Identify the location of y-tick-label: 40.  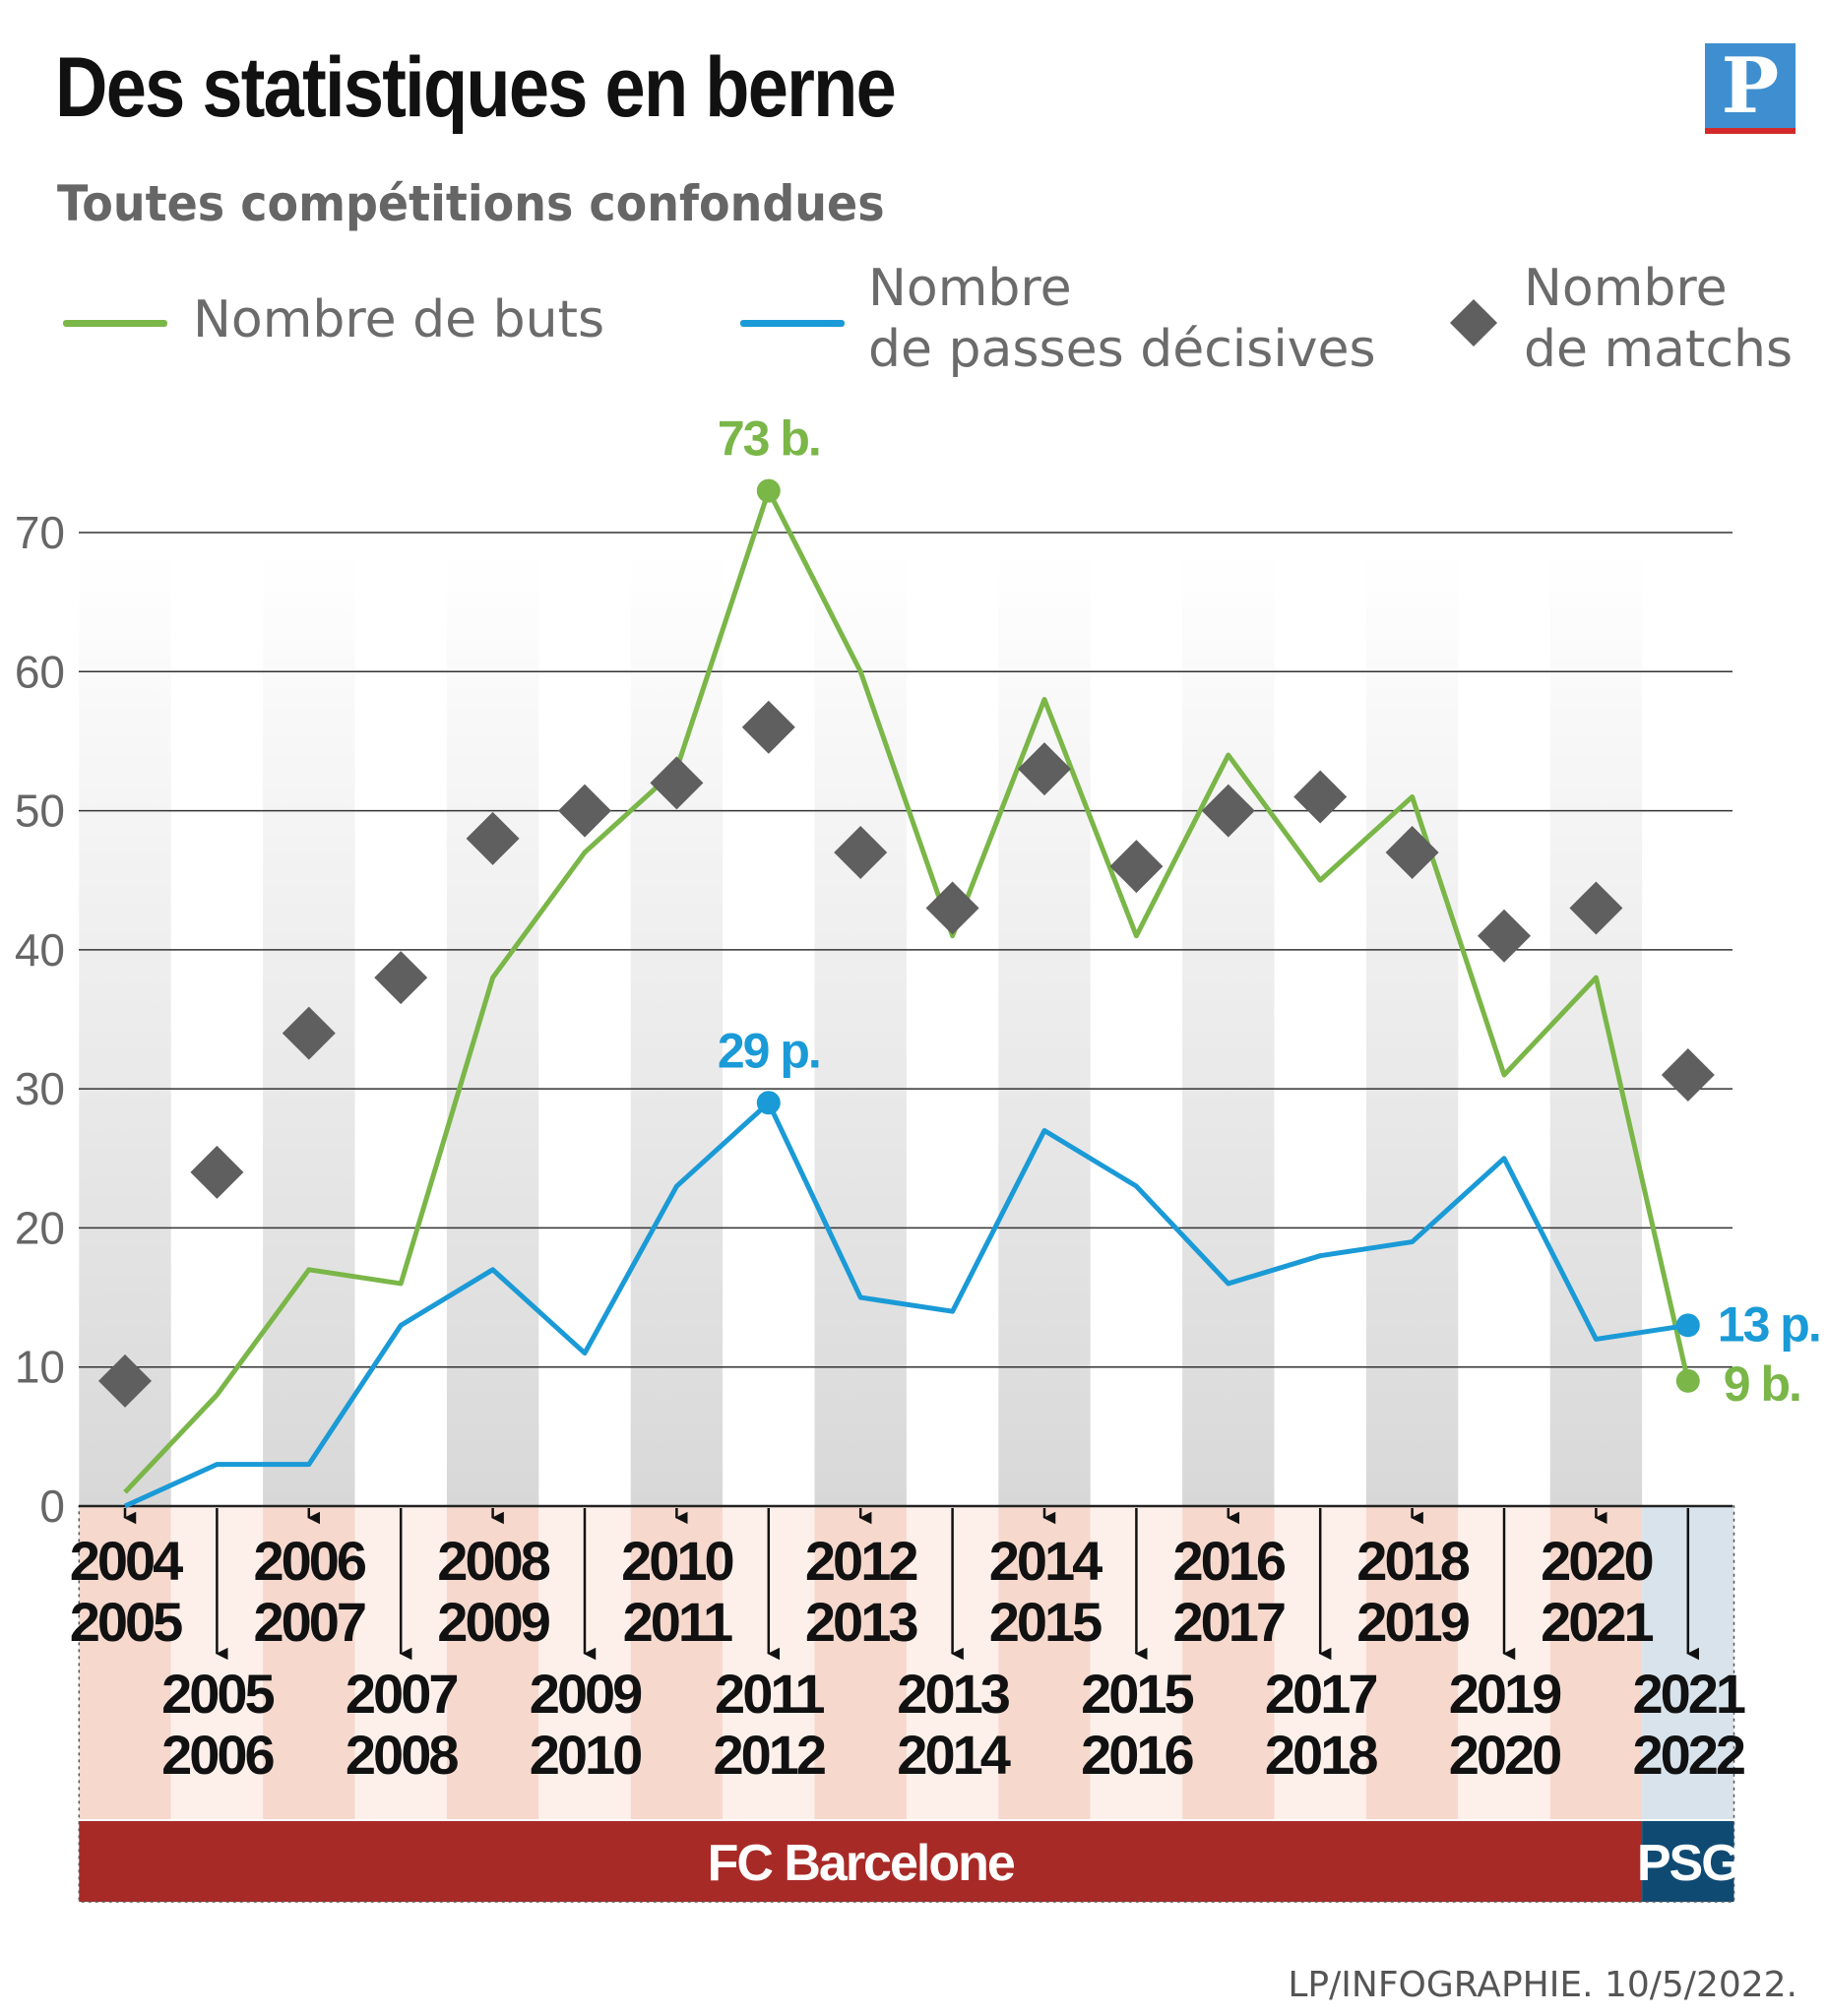
(40, 950).